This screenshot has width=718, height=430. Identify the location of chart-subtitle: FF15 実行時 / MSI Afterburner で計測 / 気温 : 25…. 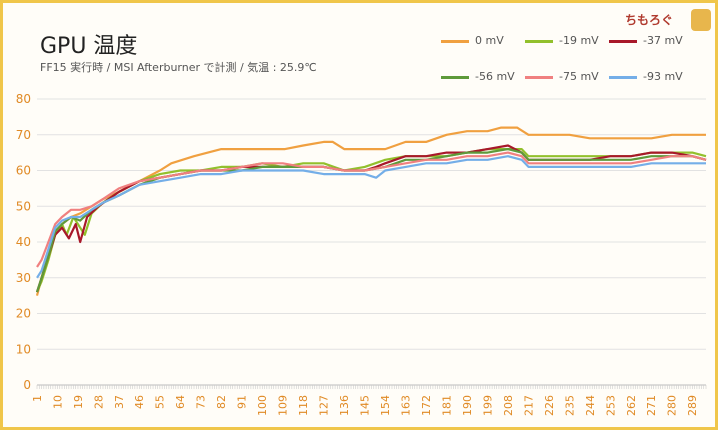
(178, 67).